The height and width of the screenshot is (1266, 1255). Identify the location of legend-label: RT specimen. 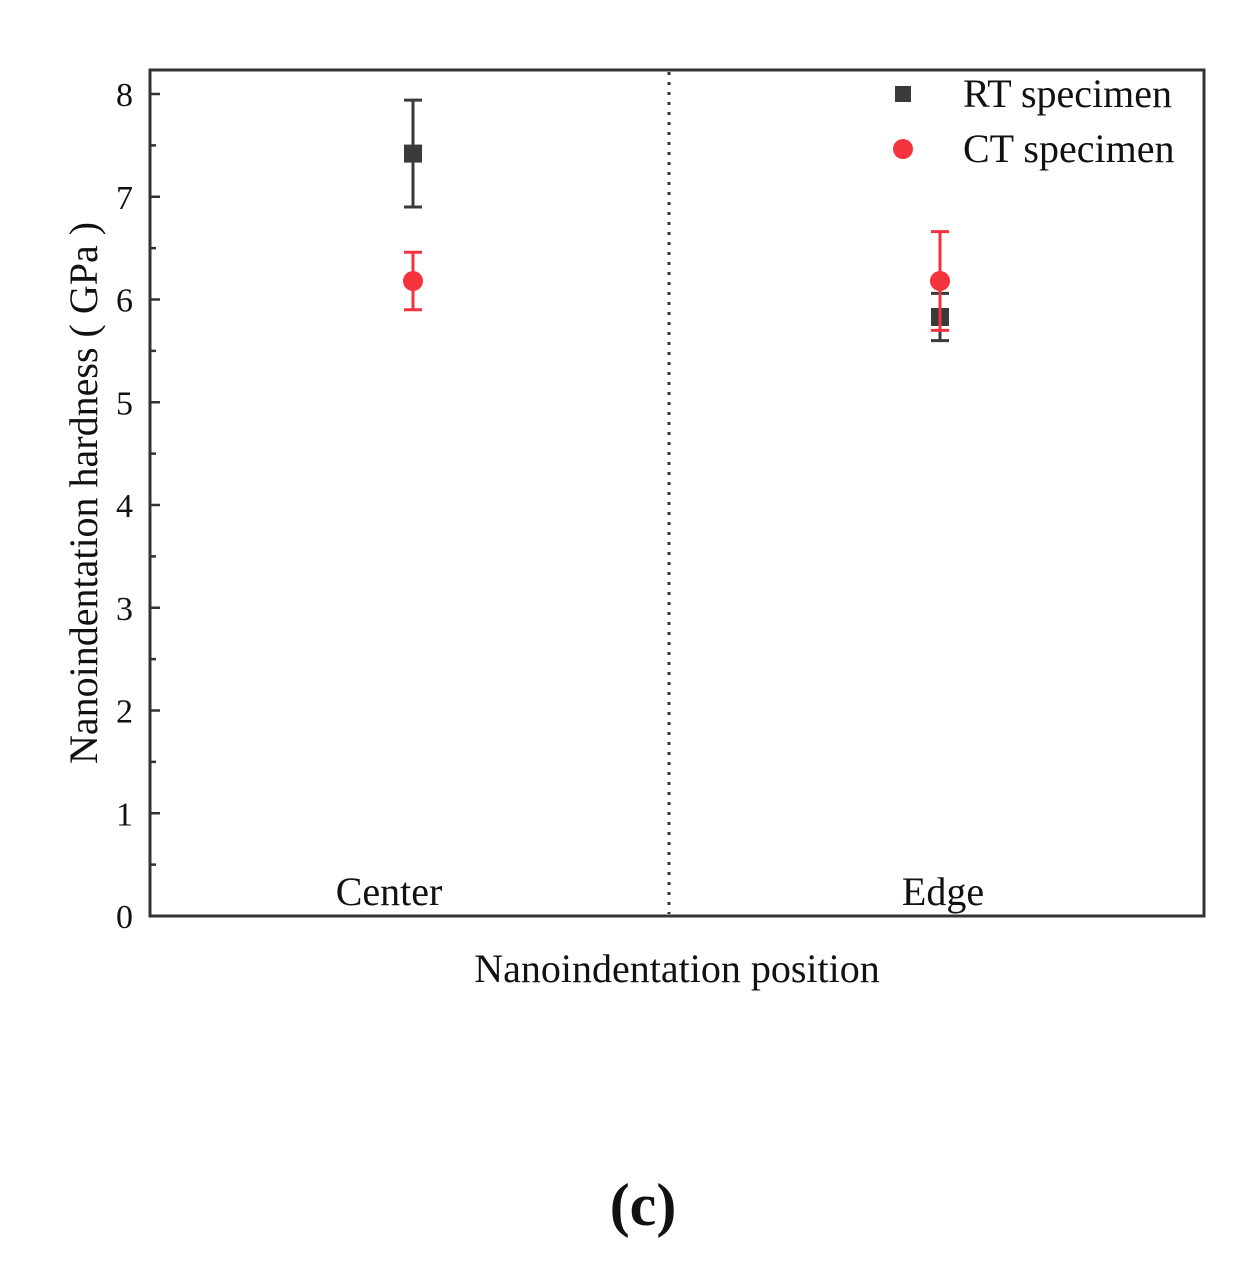
(1067, 93).